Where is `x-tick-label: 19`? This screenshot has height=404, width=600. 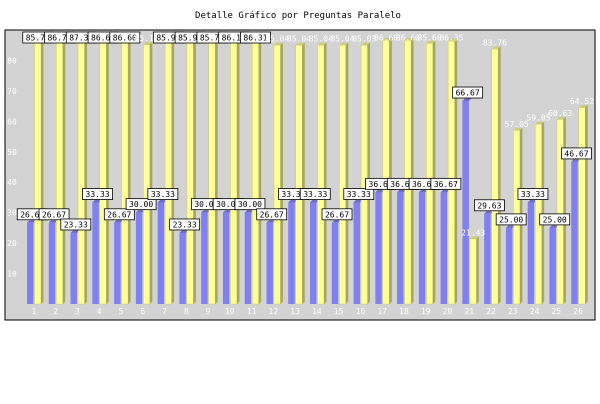 x-tick-label: 19 is located at coordinates (426, 311).